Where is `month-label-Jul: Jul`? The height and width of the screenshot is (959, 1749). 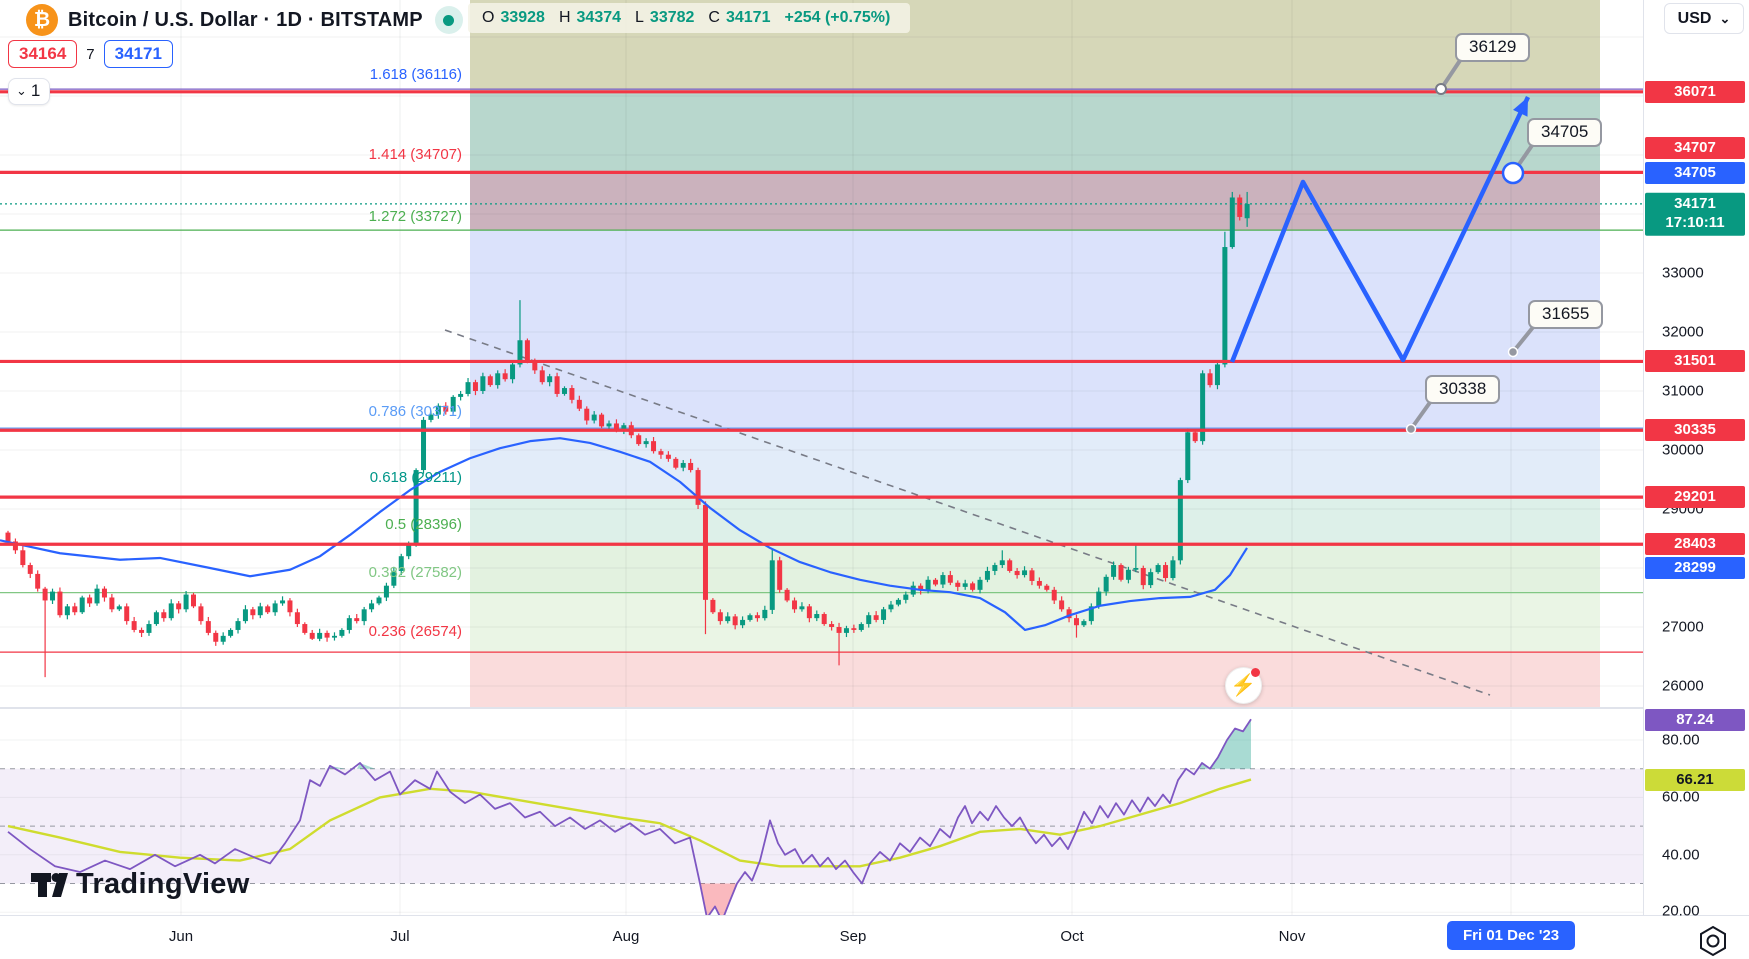 month-label-Jul: Jul is located at coordinates (400, 936).